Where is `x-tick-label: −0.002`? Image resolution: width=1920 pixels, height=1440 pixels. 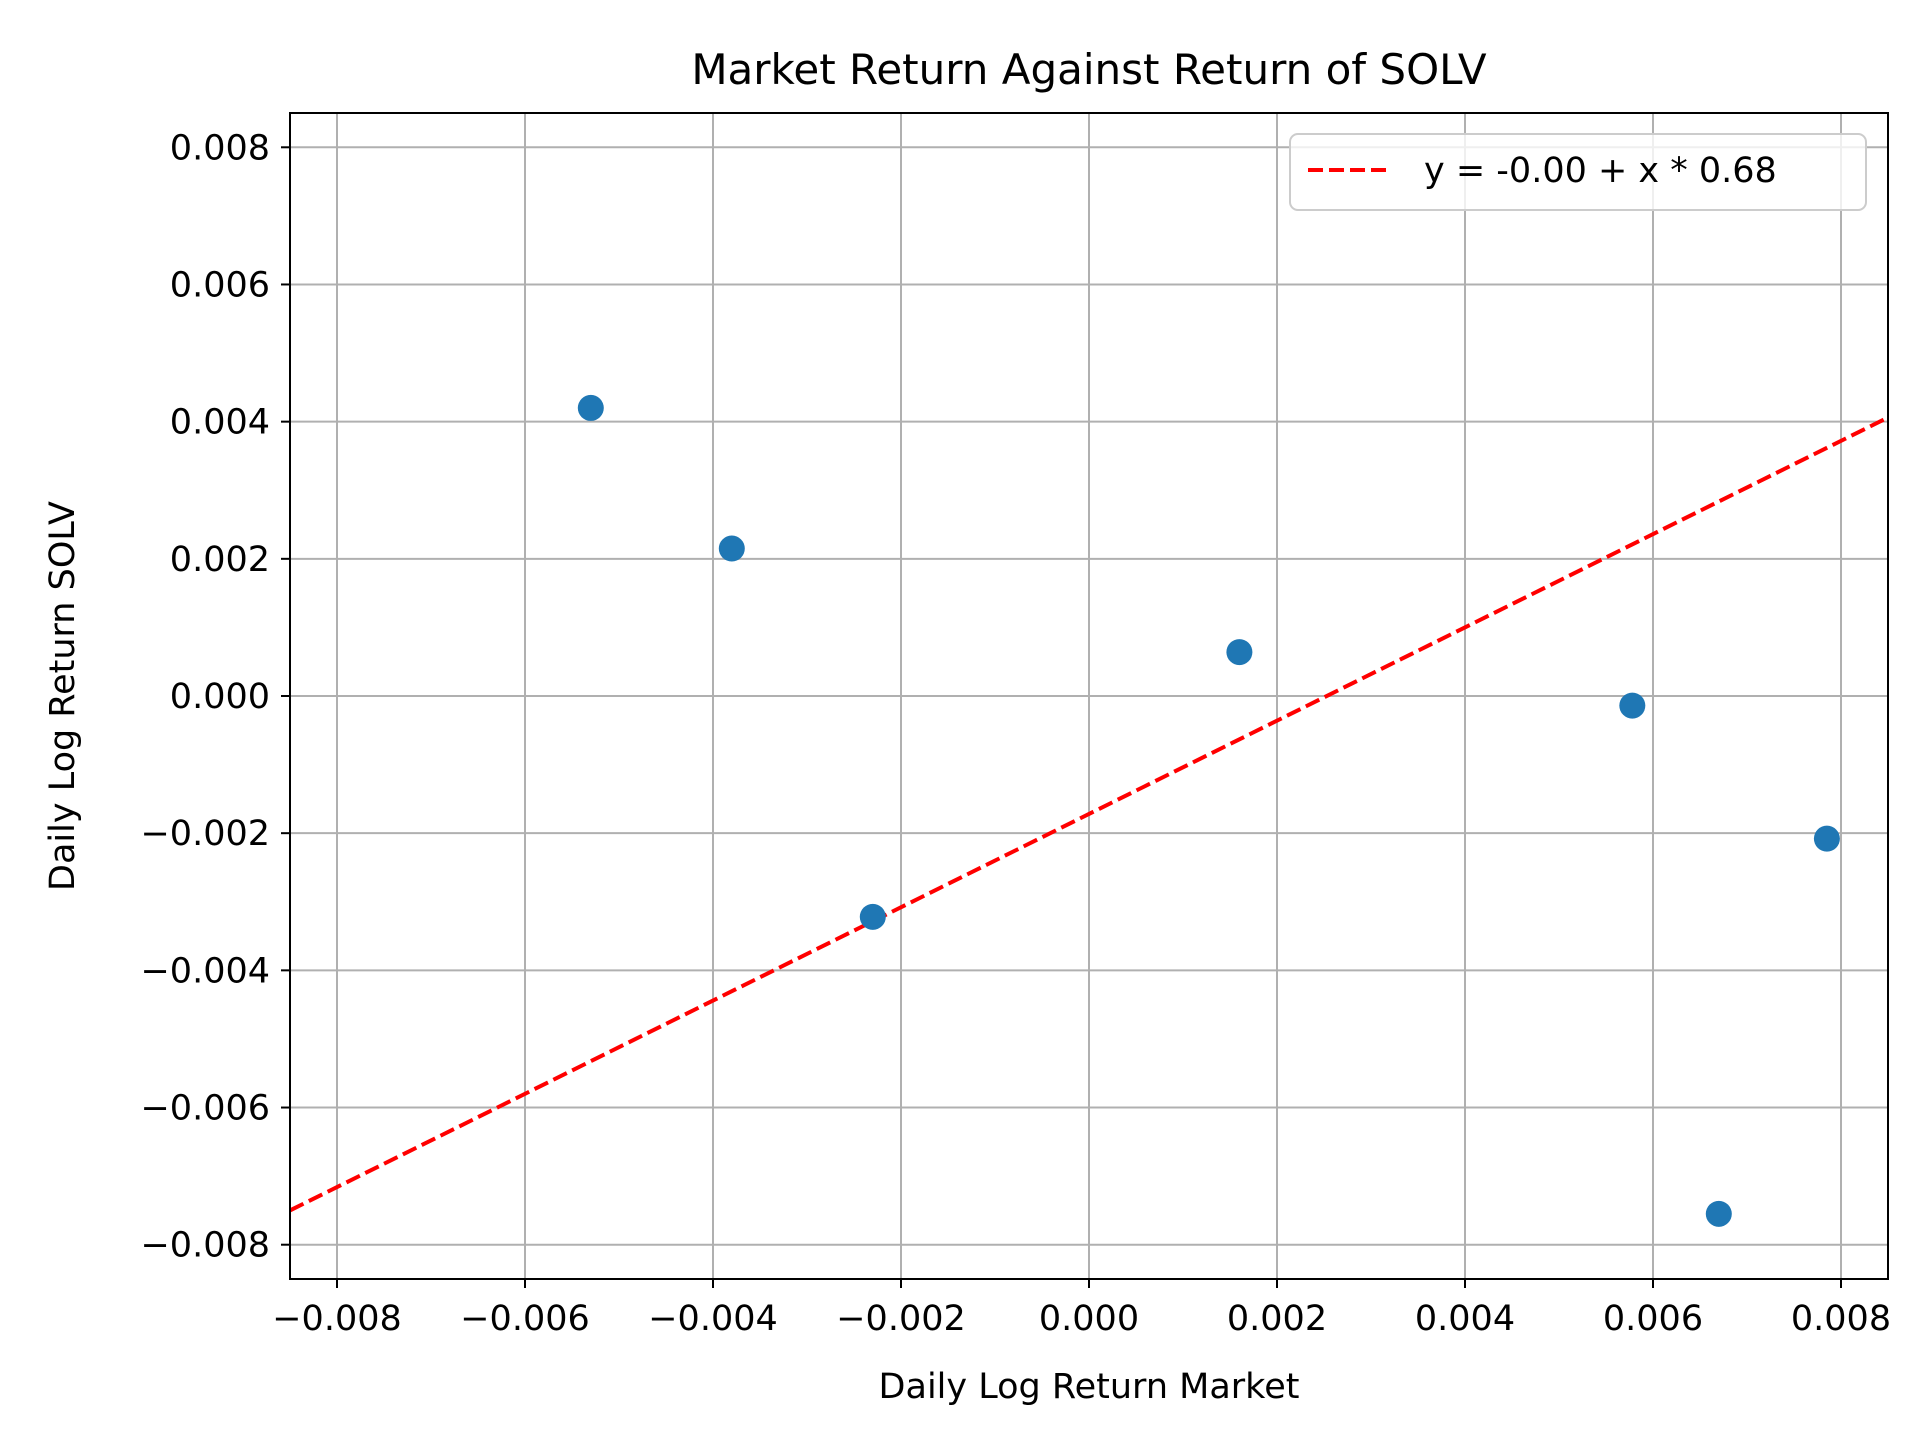
x-tick-label: −0.002 is located at coordinates (901, 1319).